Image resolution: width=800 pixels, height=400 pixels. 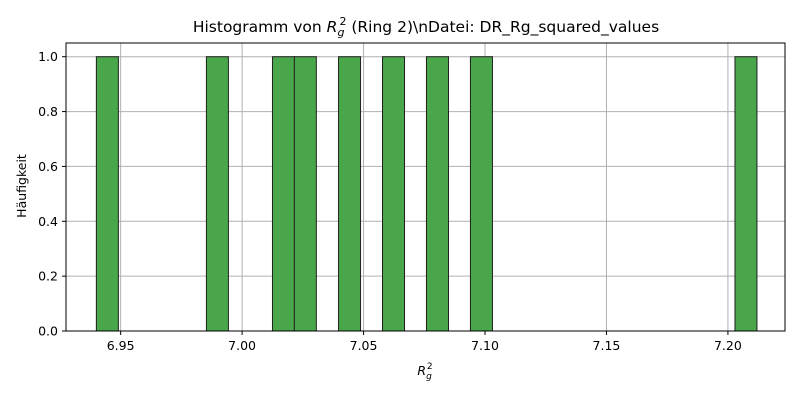 What do you see at coordinates (48, 166) in the screenshot?
I see `y-tick-label: 0.6` at bounding box center [48, 166].